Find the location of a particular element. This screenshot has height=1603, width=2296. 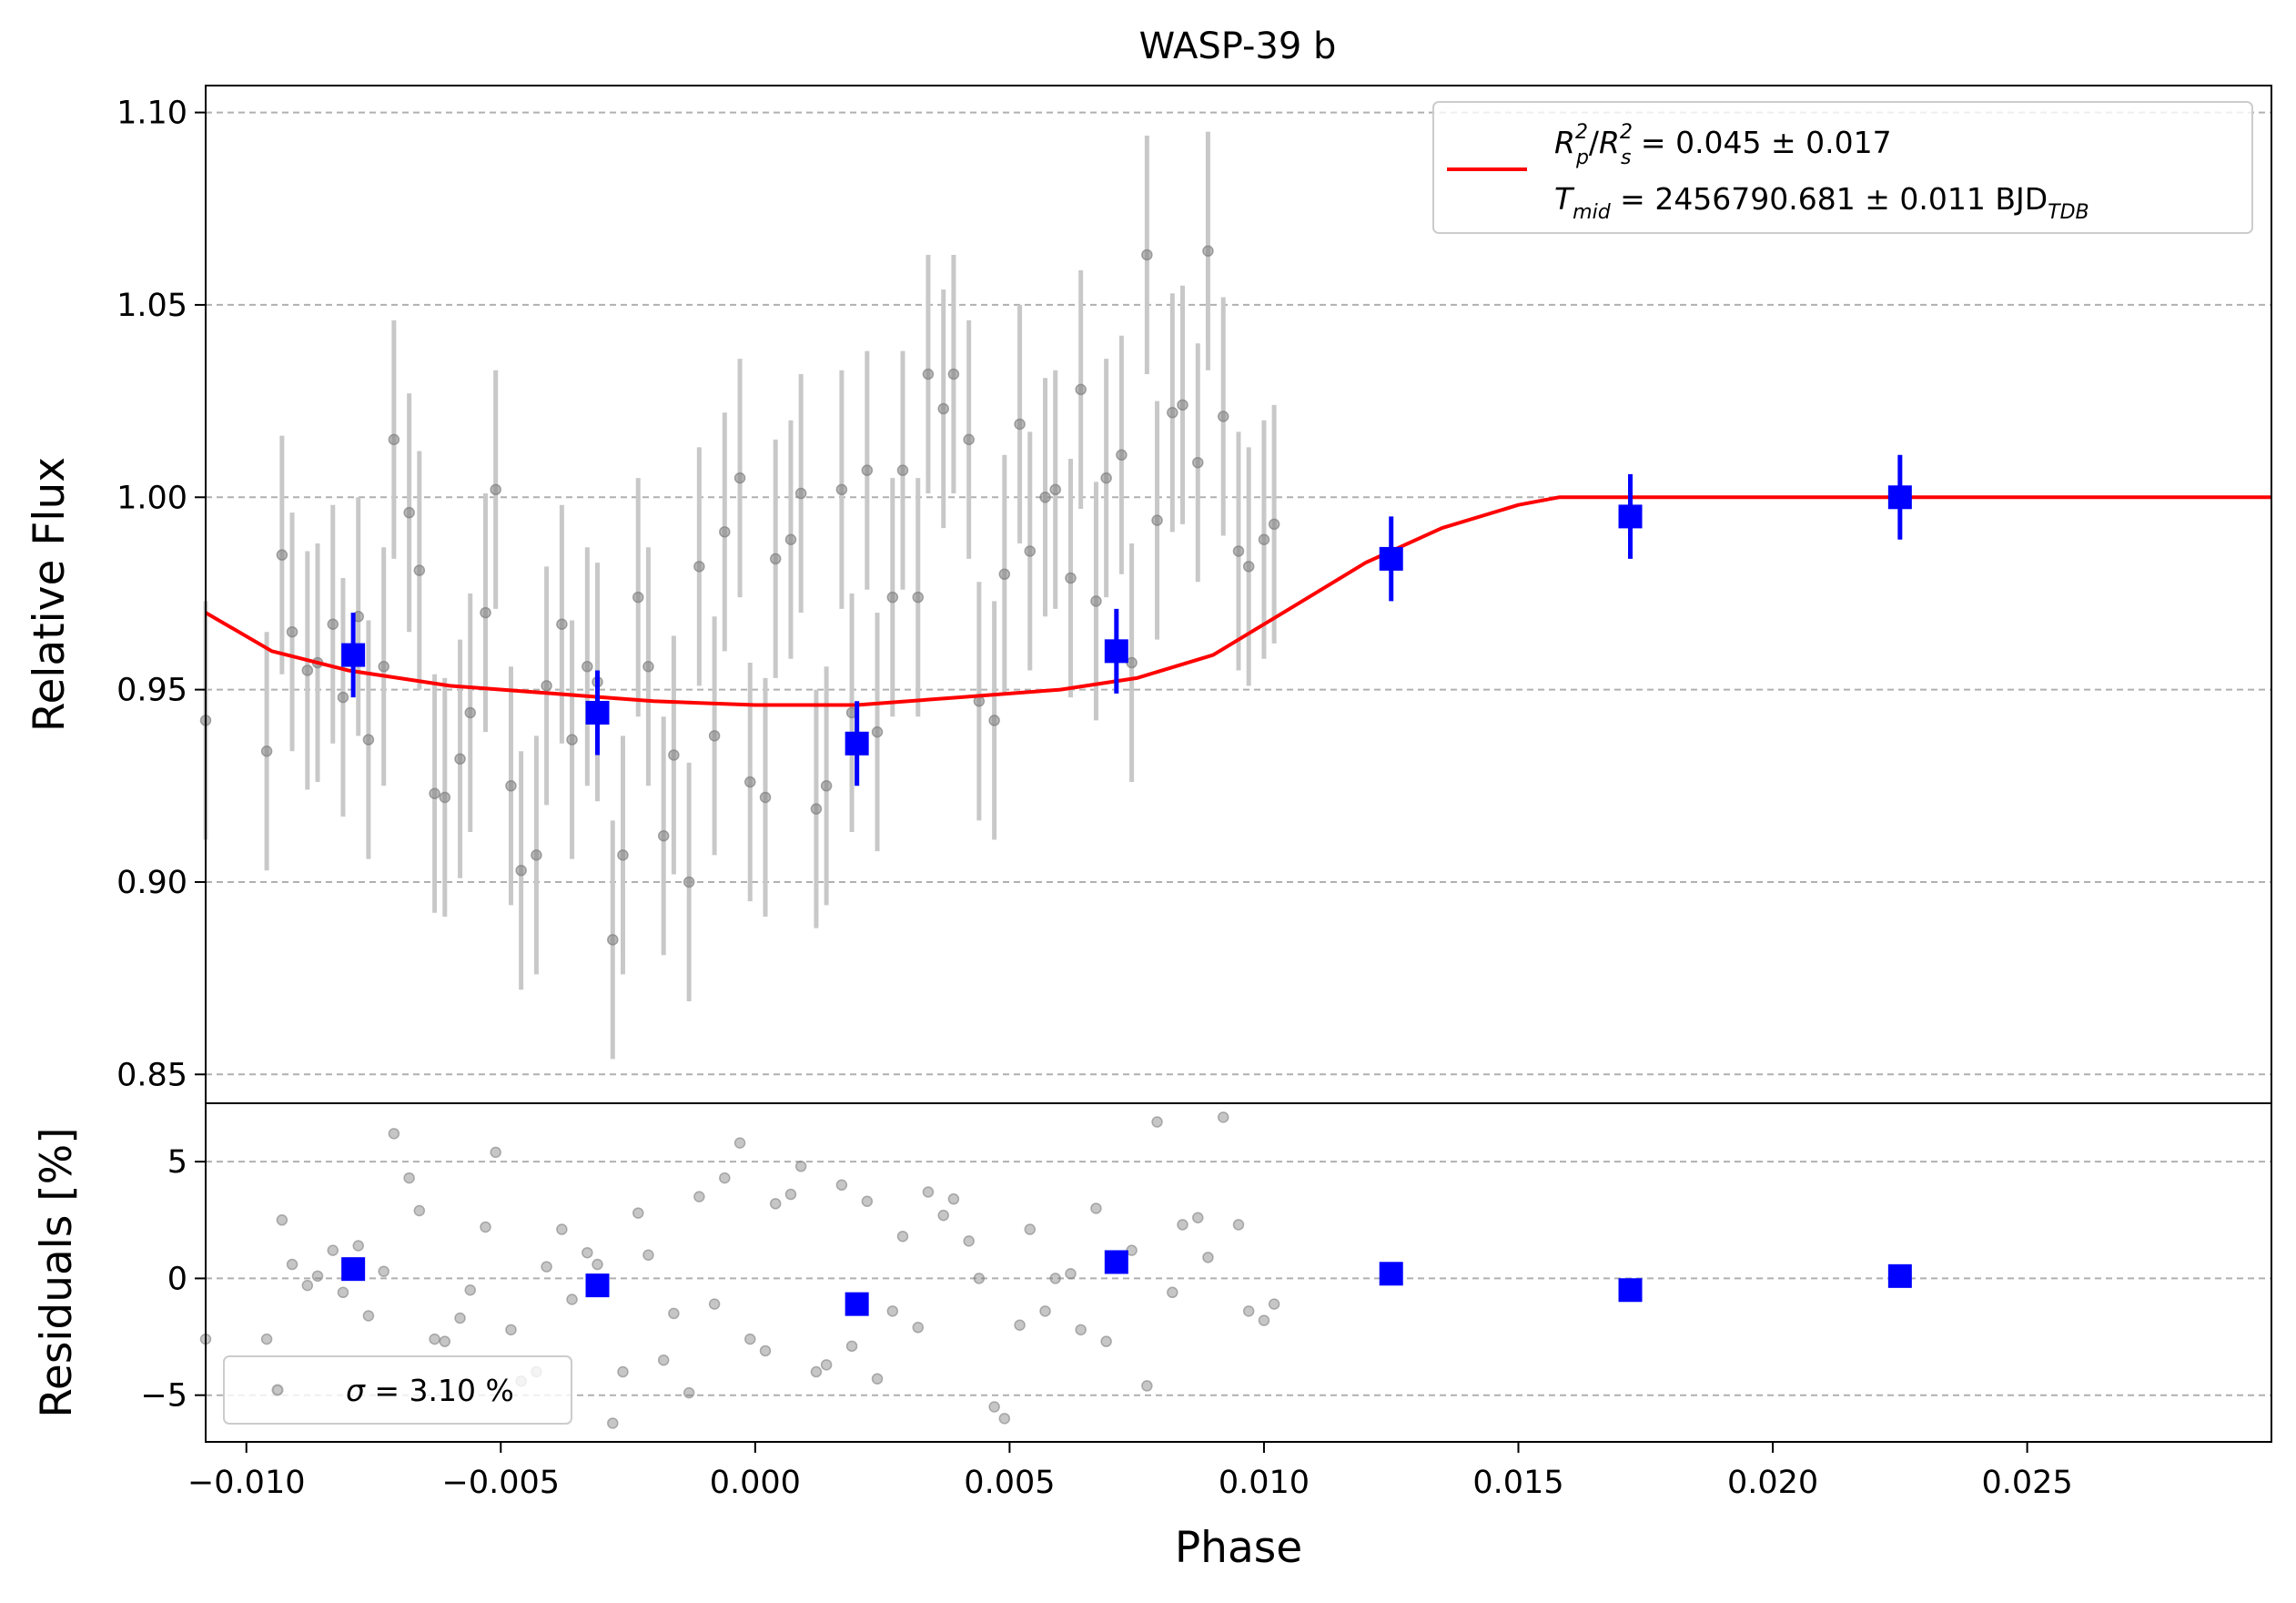

flux-y-tick-label: 1.00 is located at coordinates (151, 498).